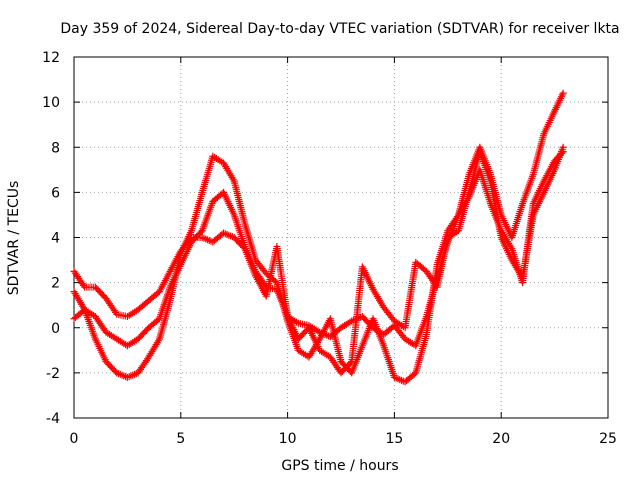 The height and width of the screenshot is (480, 640). What do you see at coordinates (14, 238) in the screenshot?
I see `y-axis-label: SDTVAR / TECUs` at bounding box center [14, 238].